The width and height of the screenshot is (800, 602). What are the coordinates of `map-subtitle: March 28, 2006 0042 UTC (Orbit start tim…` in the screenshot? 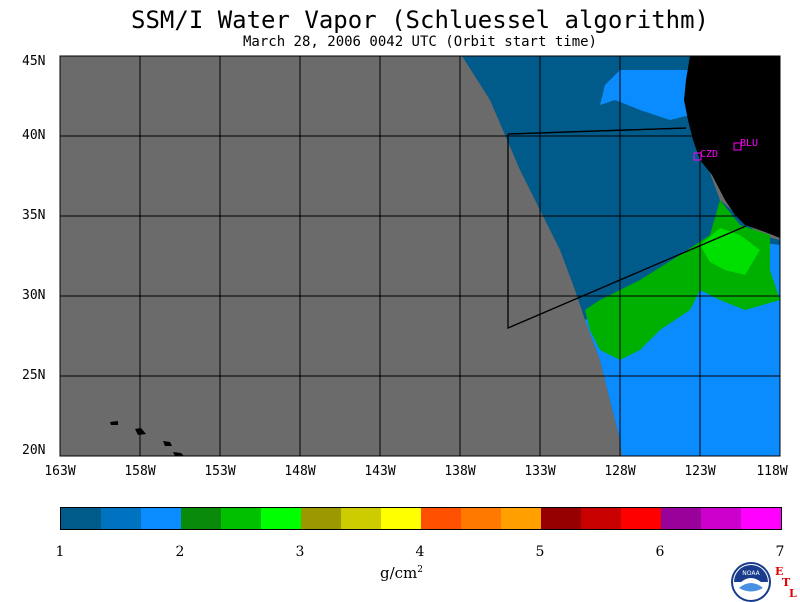 It's located at (419, 42).